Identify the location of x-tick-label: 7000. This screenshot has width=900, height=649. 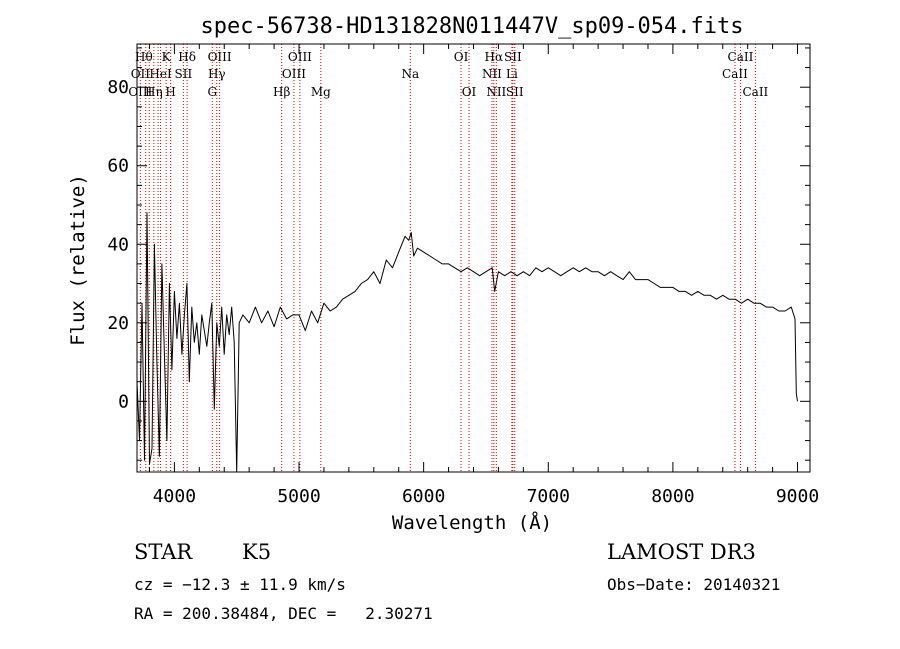
(548, 496).